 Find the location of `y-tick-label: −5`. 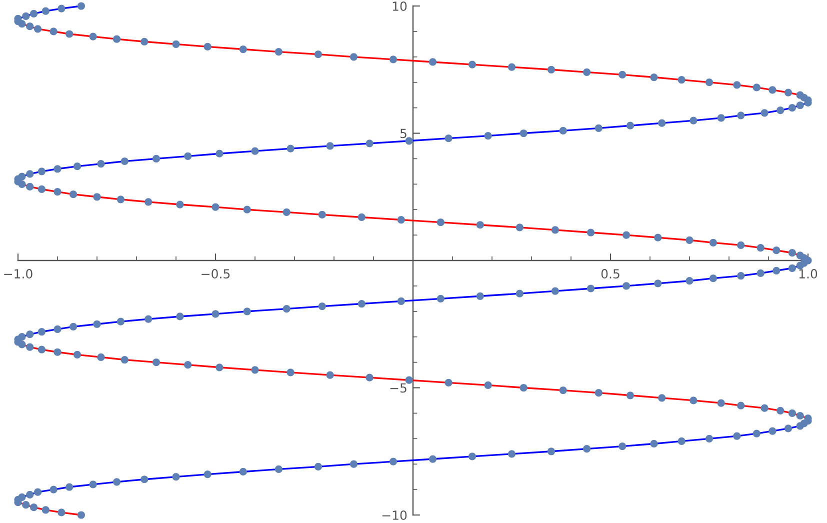

y-tick-label: −5 is located at coordinates (398, 388).